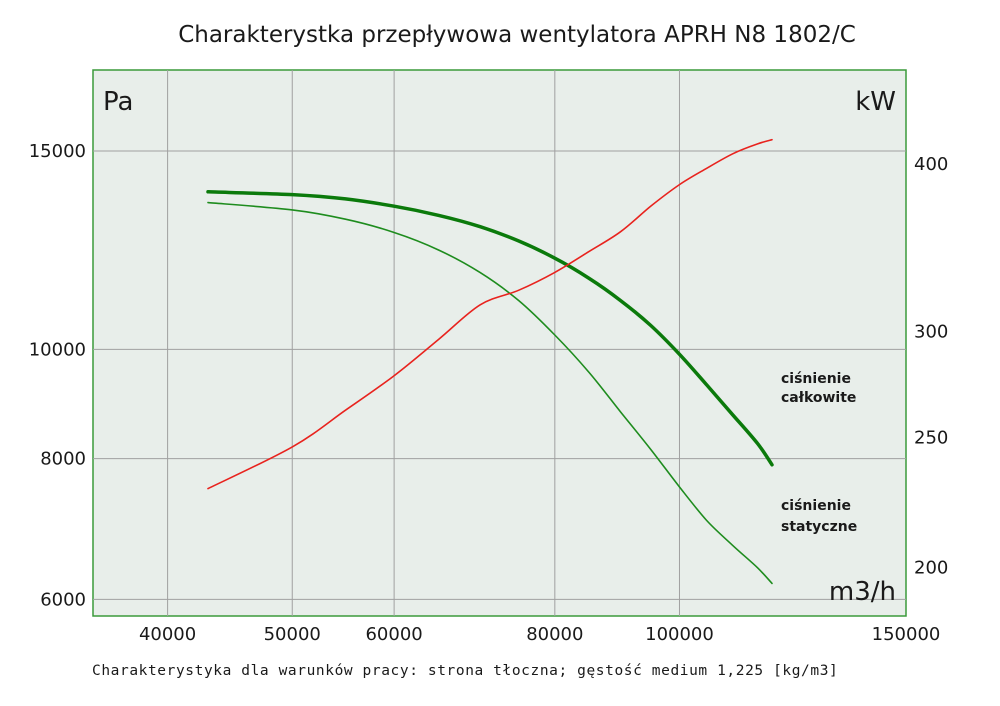 This screenshot has height=706, width=1000. I want to click on y2-tick-label: 250, so click(931, 438).